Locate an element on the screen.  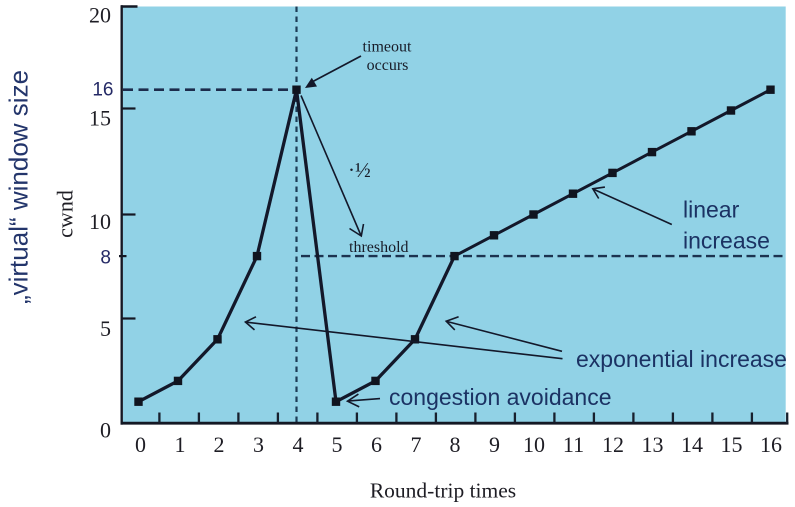
svg-text: congestion avoidance is located at coordinates (500, 397).